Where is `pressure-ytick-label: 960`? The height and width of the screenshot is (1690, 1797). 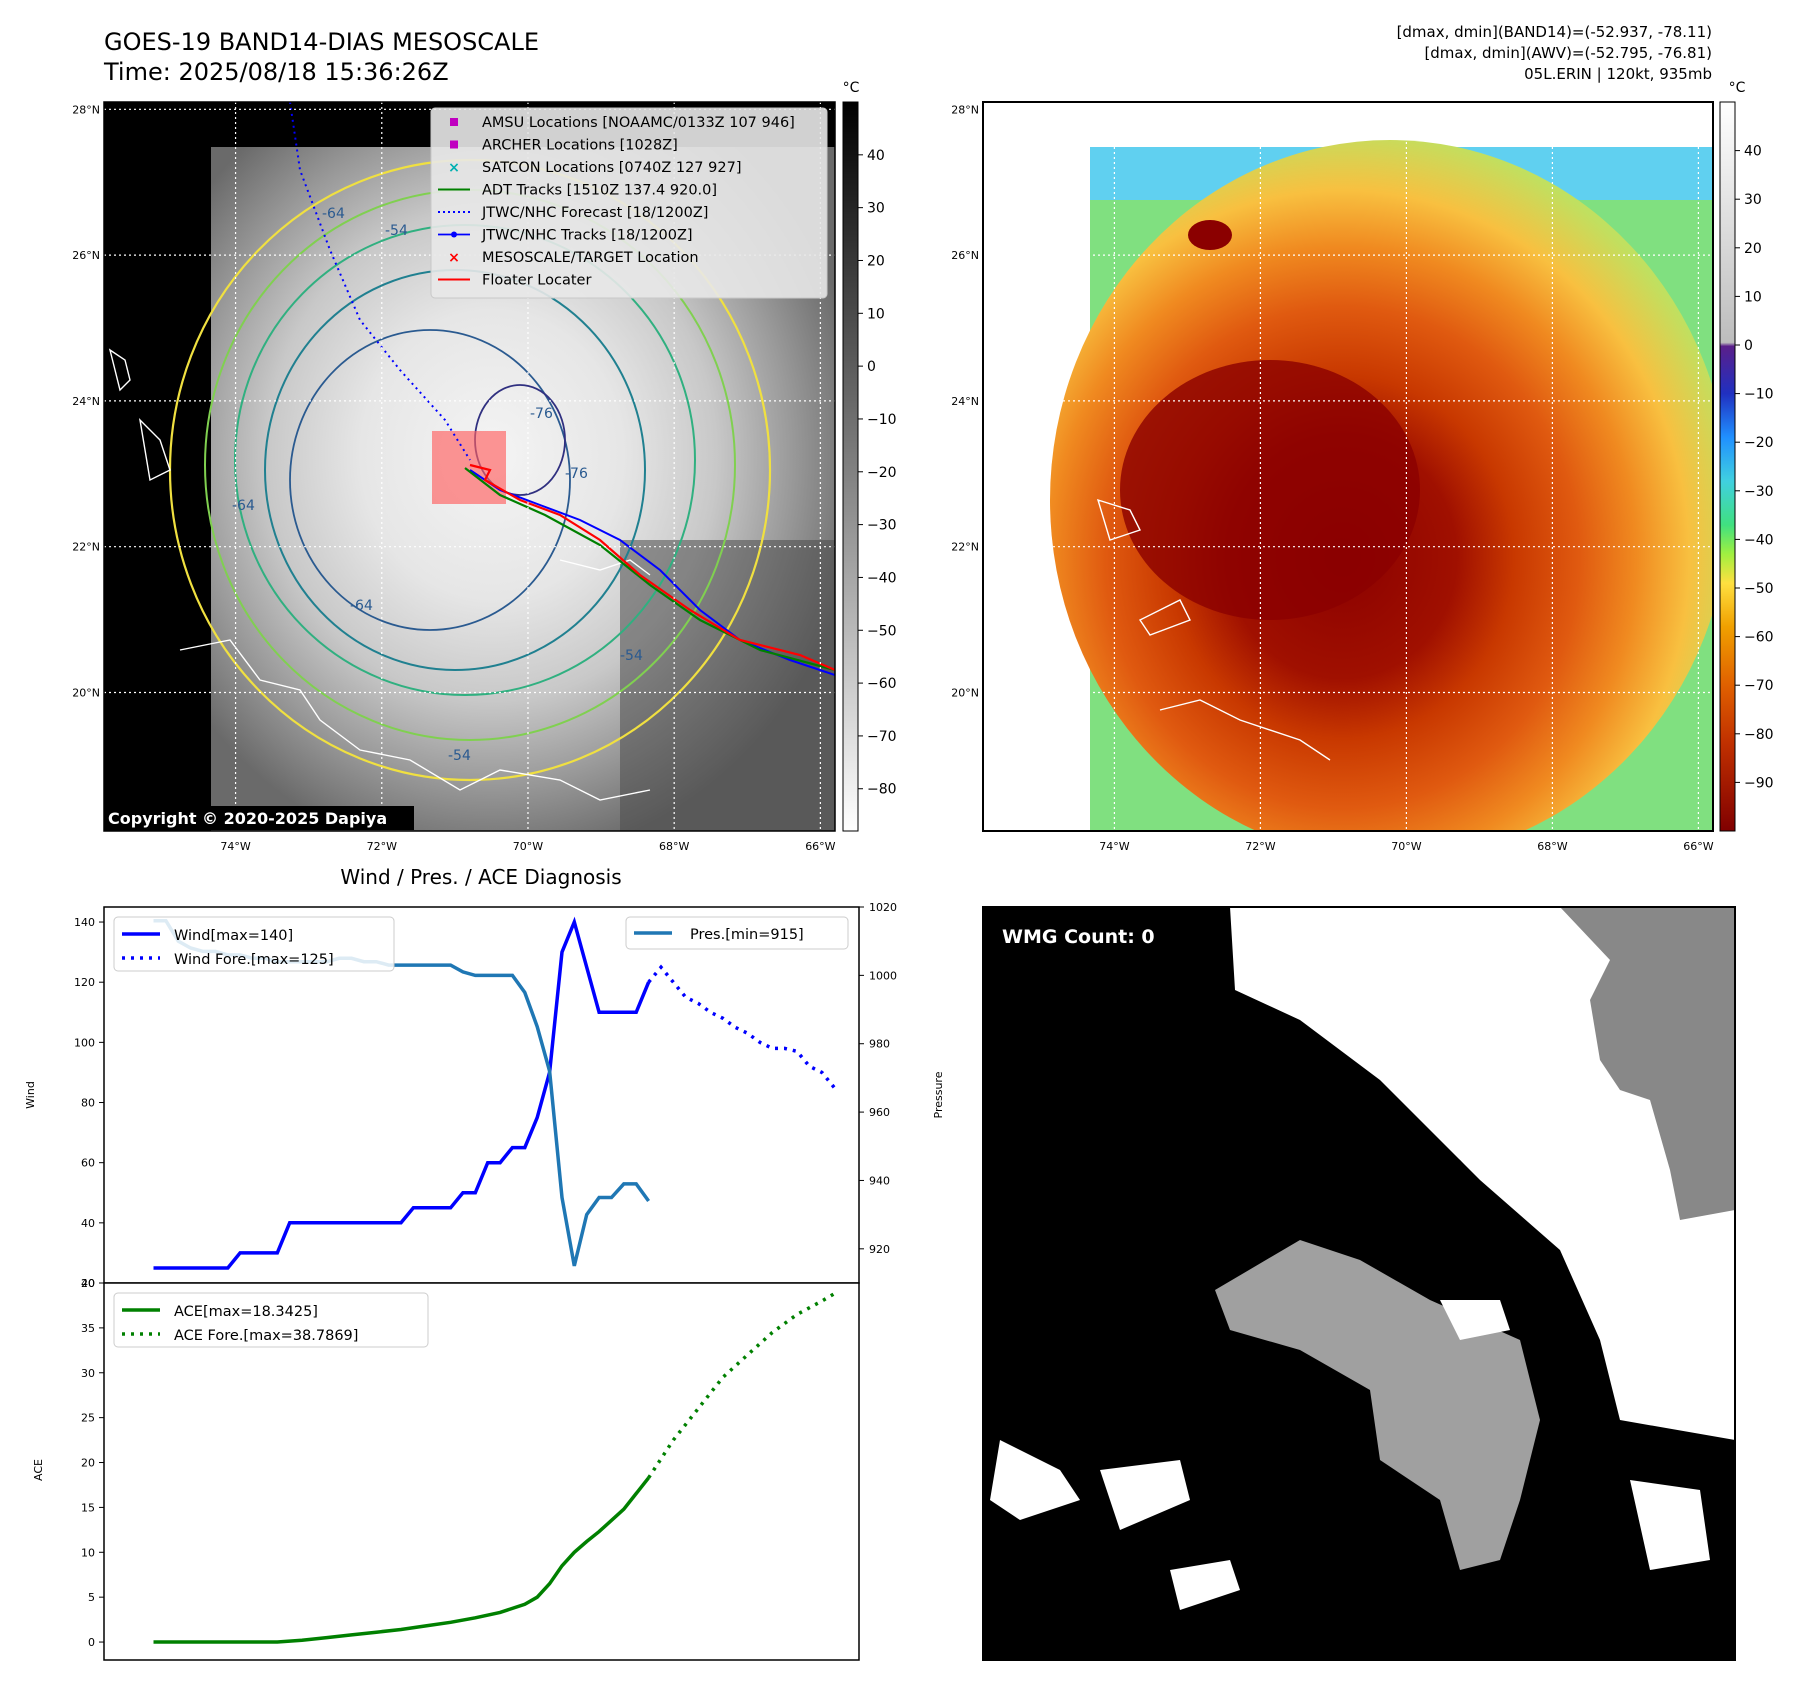
pressure-ytick-label: 960 is located at coordinates (879, 1112).